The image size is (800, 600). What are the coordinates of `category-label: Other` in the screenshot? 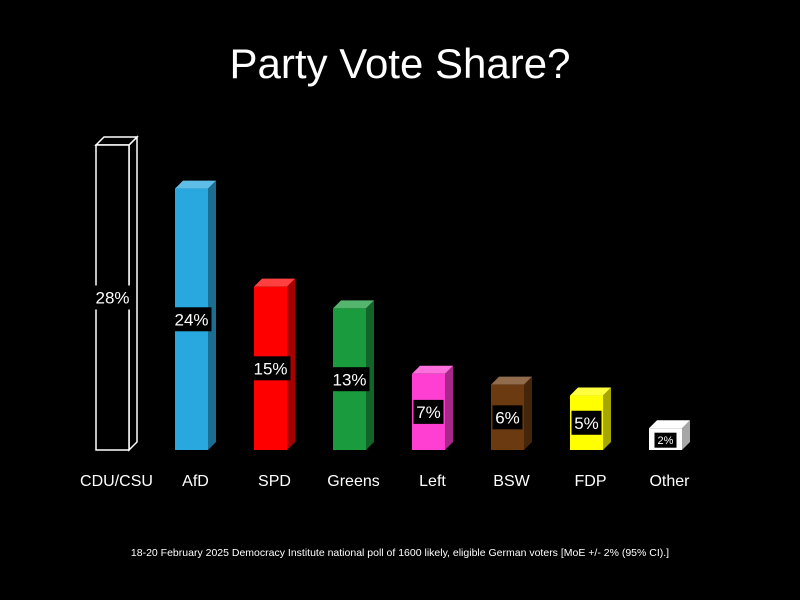 It's located at (669, 481).